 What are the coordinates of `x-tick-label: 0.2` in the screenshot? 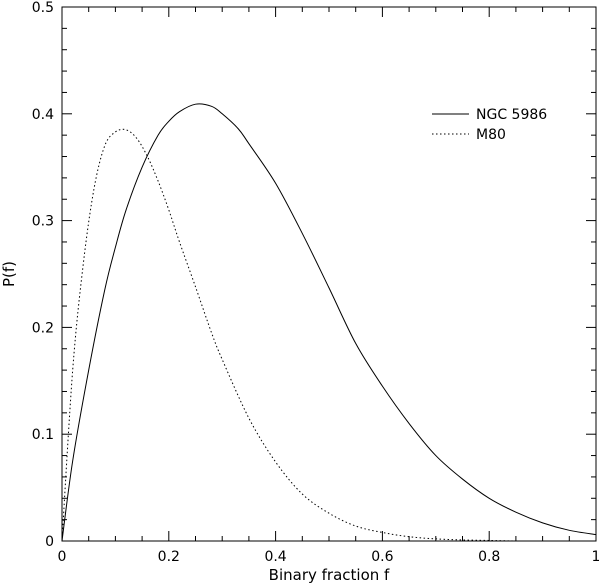 It's located at (169, 557).